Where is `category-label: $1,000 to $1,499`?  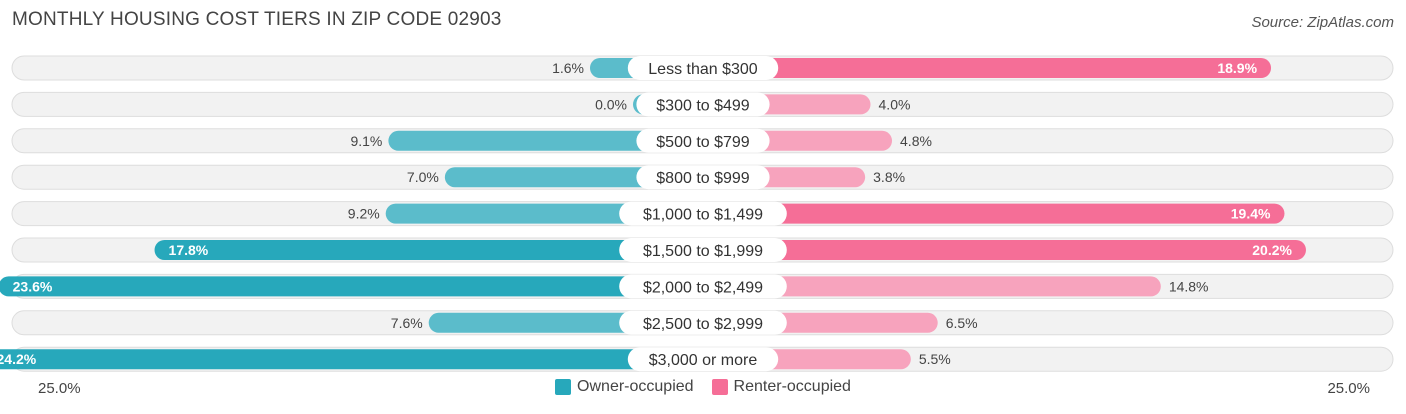 category-label: $1,000 to $1,499 is located at coordinates (703, 215).